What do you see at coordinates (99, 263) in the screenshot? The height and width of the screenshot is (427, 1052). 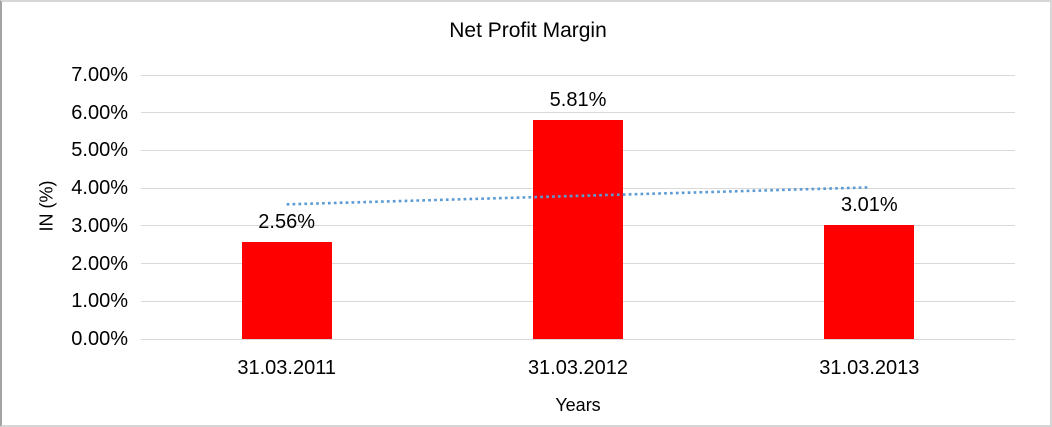 I see `y-tick-label: 2.00%` at bounding box center [99, 263].